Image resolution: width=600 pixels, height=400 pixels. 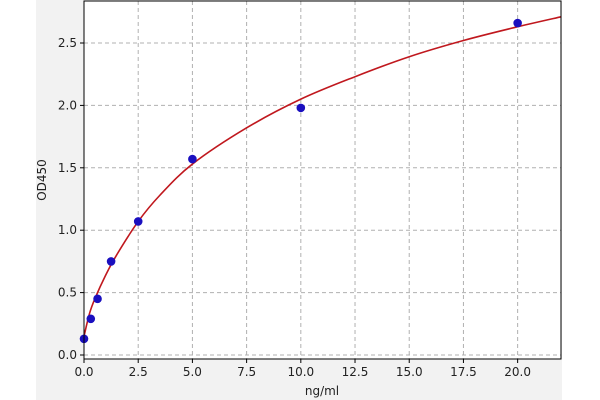 What do you see at coordinates (67, 355) in the screenshot?
I see `y-tick-label: 0.0` at bounding box center [67, 355].